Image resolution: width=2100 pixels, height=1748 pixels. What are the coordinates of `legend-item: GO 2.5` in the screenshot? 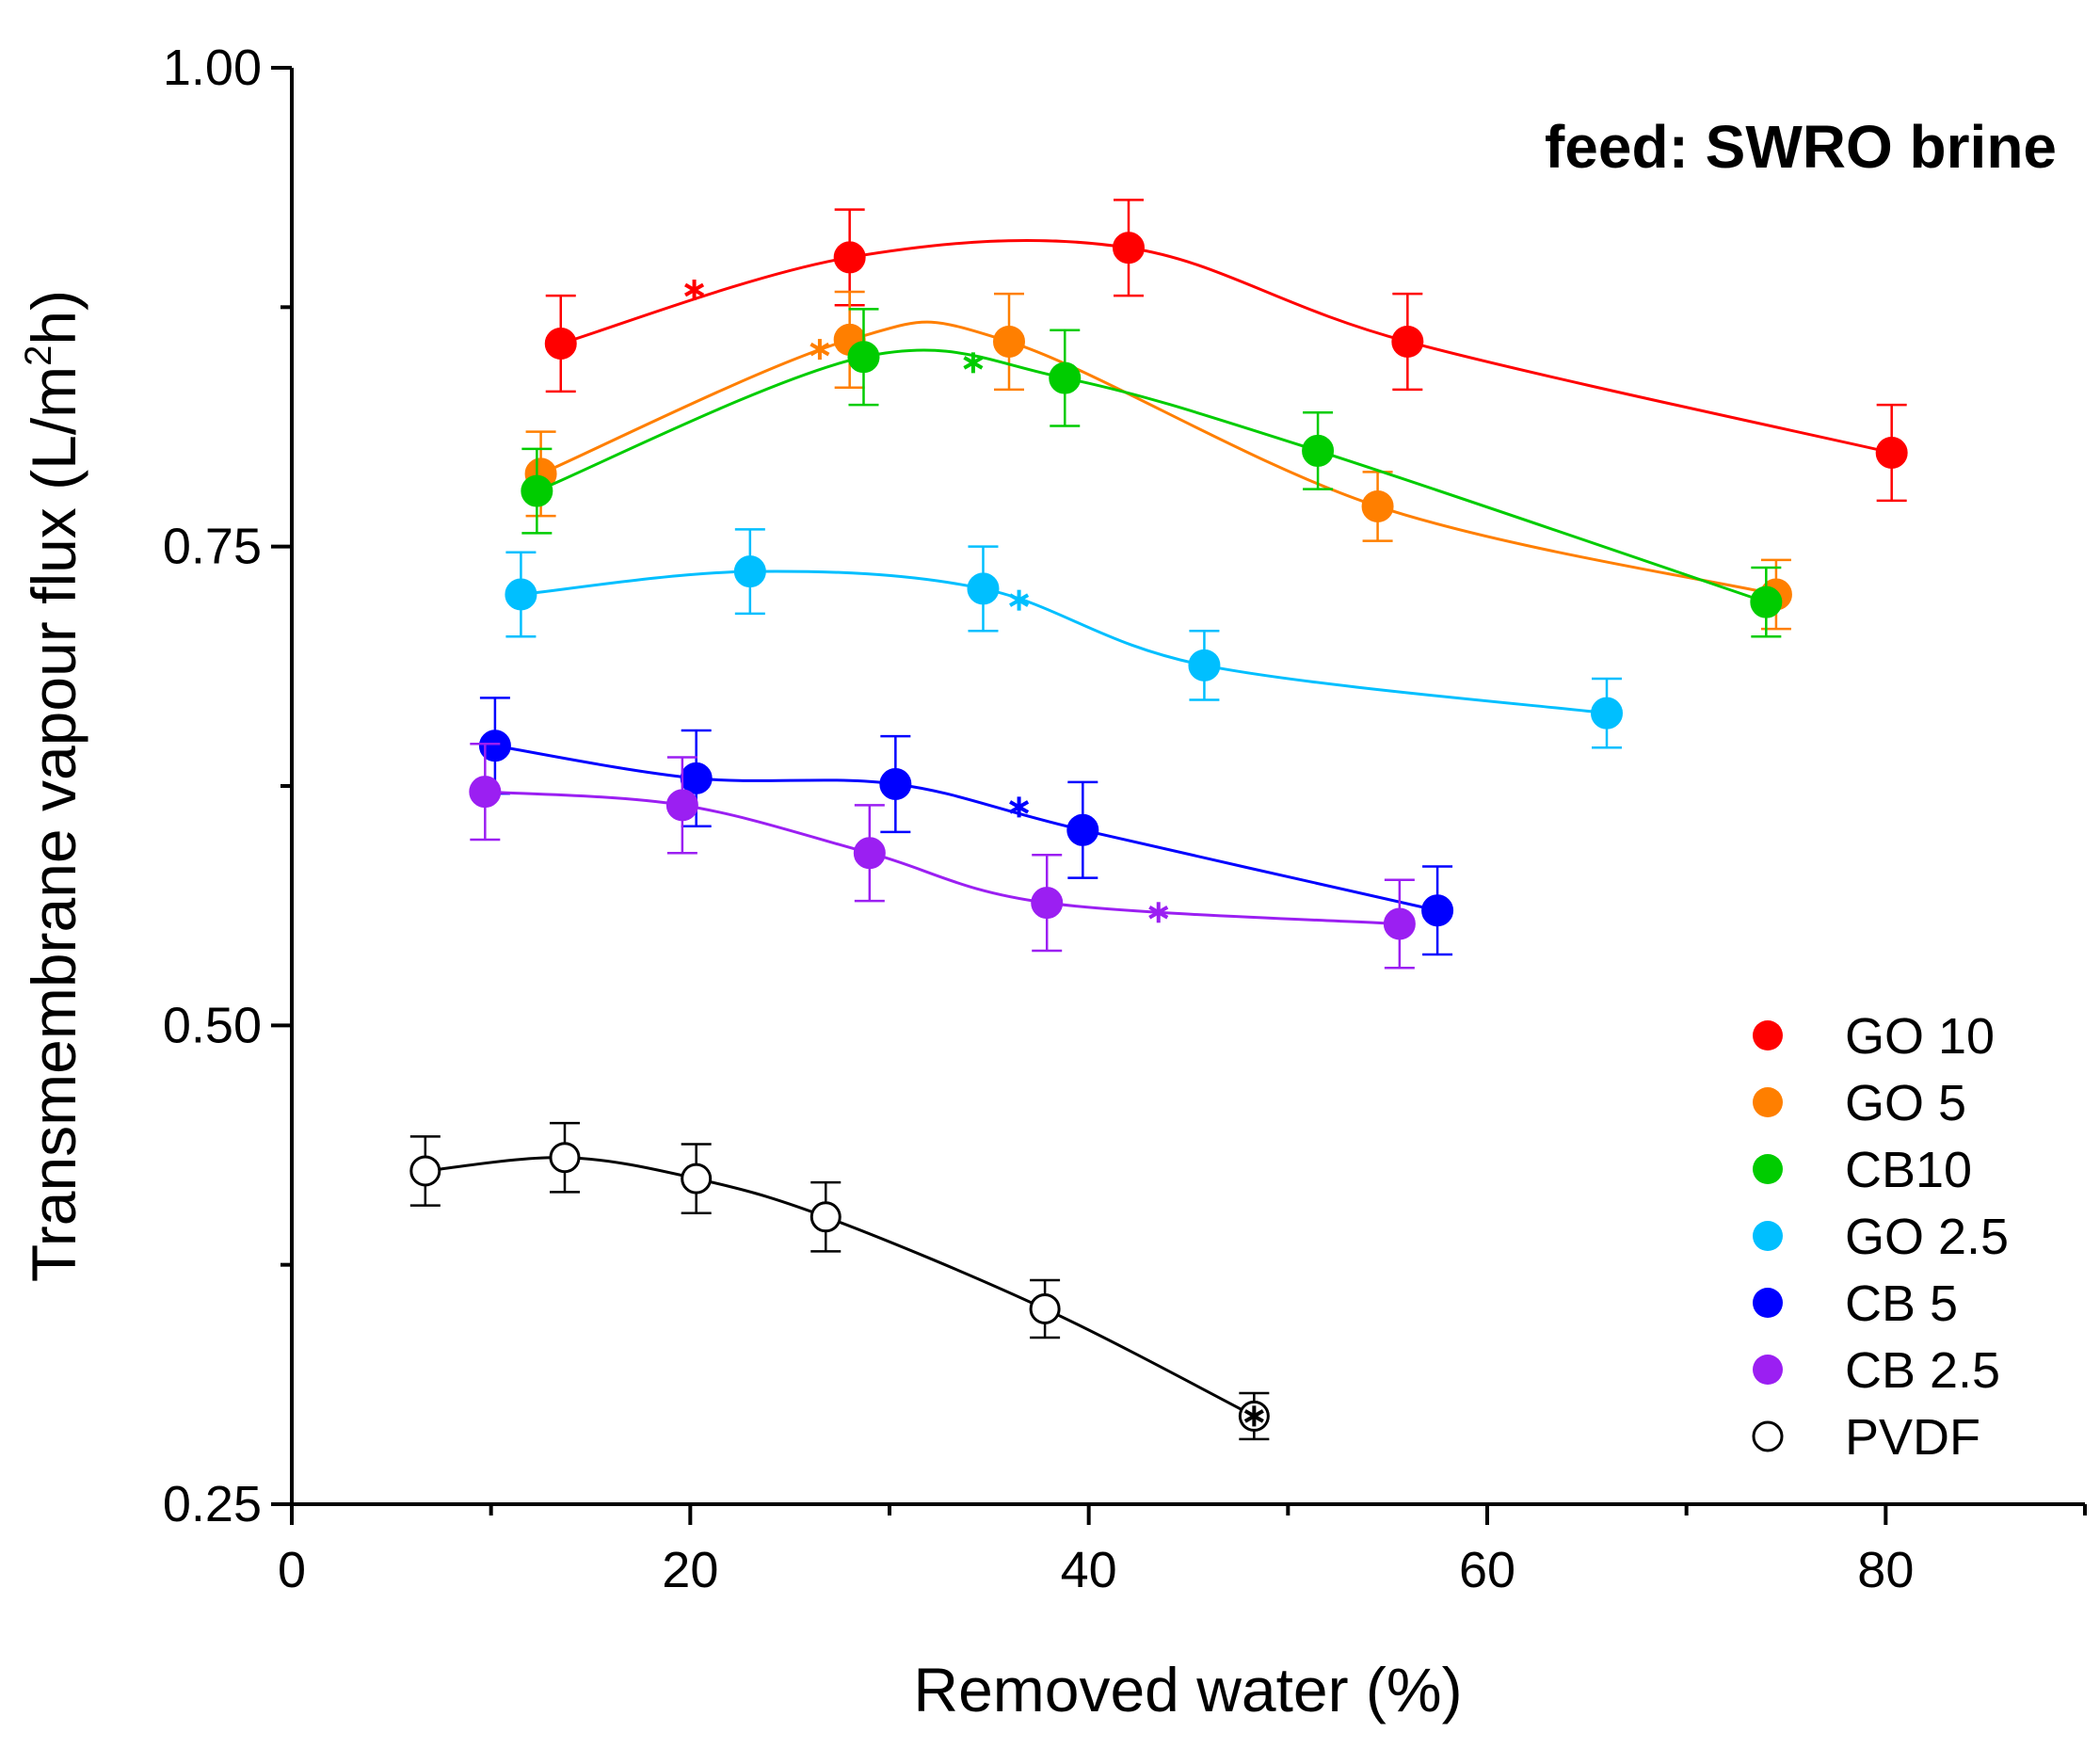 It's located at (1881, 1237).